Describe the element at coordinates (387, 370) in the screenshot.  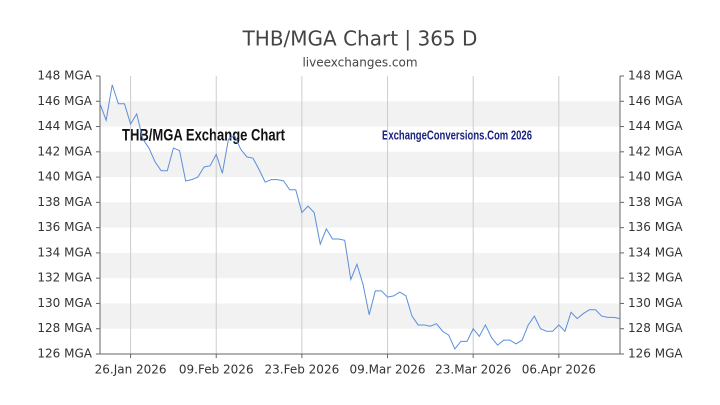
I see `x-tick-label: 09.Mar 2026` at that location.